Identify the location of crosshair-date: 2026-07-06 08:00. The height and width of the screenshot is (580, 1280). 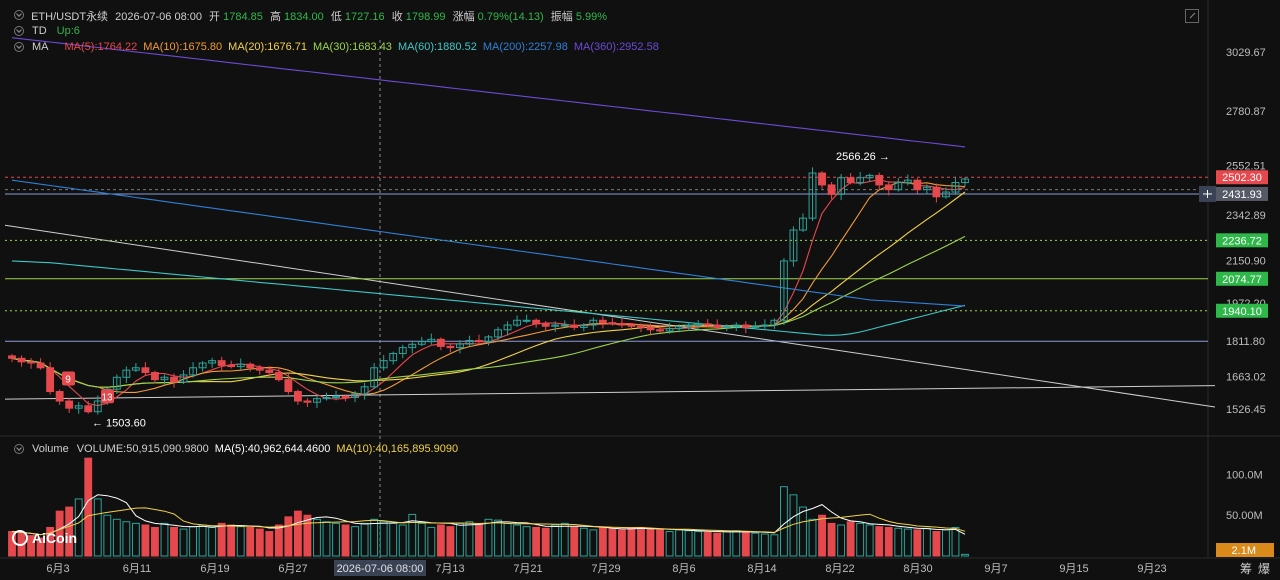
(380, 569).